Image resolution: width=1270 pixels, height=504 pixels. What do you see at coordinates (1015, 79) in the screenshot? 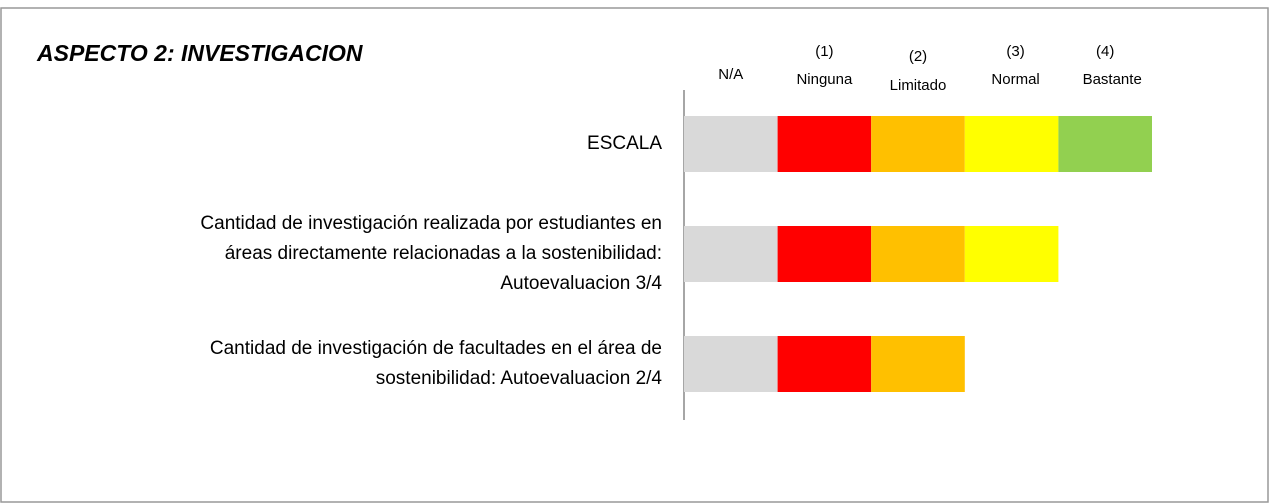
I see `legend-label: Normal` at bounding box center [1015, 79].